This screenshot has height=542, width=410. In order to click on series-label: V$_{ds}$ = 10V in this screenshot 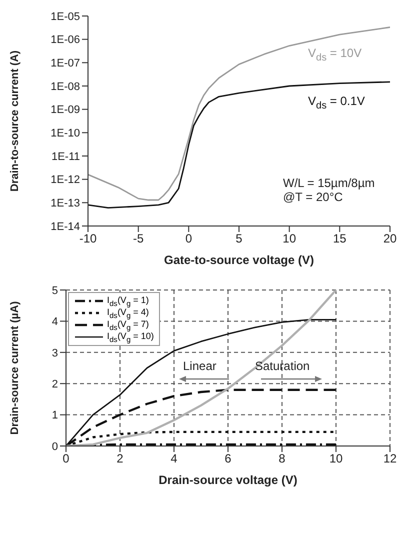, I will do `click(335, 55)`.